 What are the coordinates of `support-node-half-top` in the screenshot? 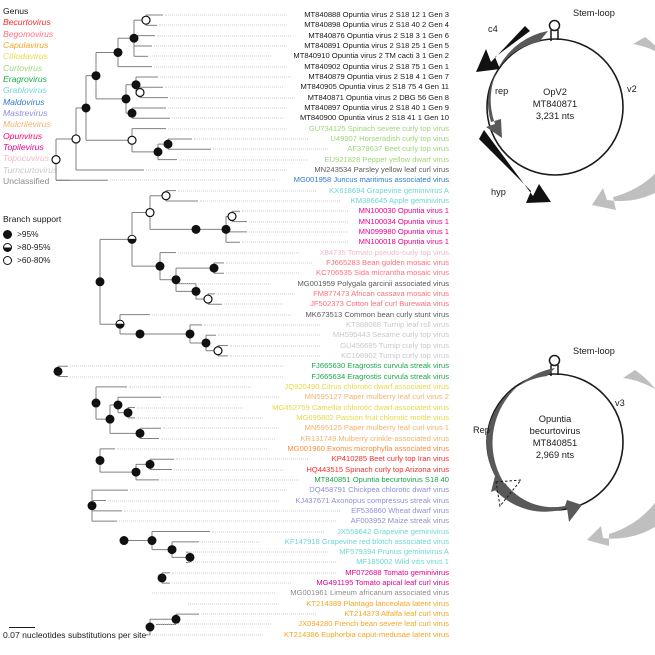 It's located at (120, 322).